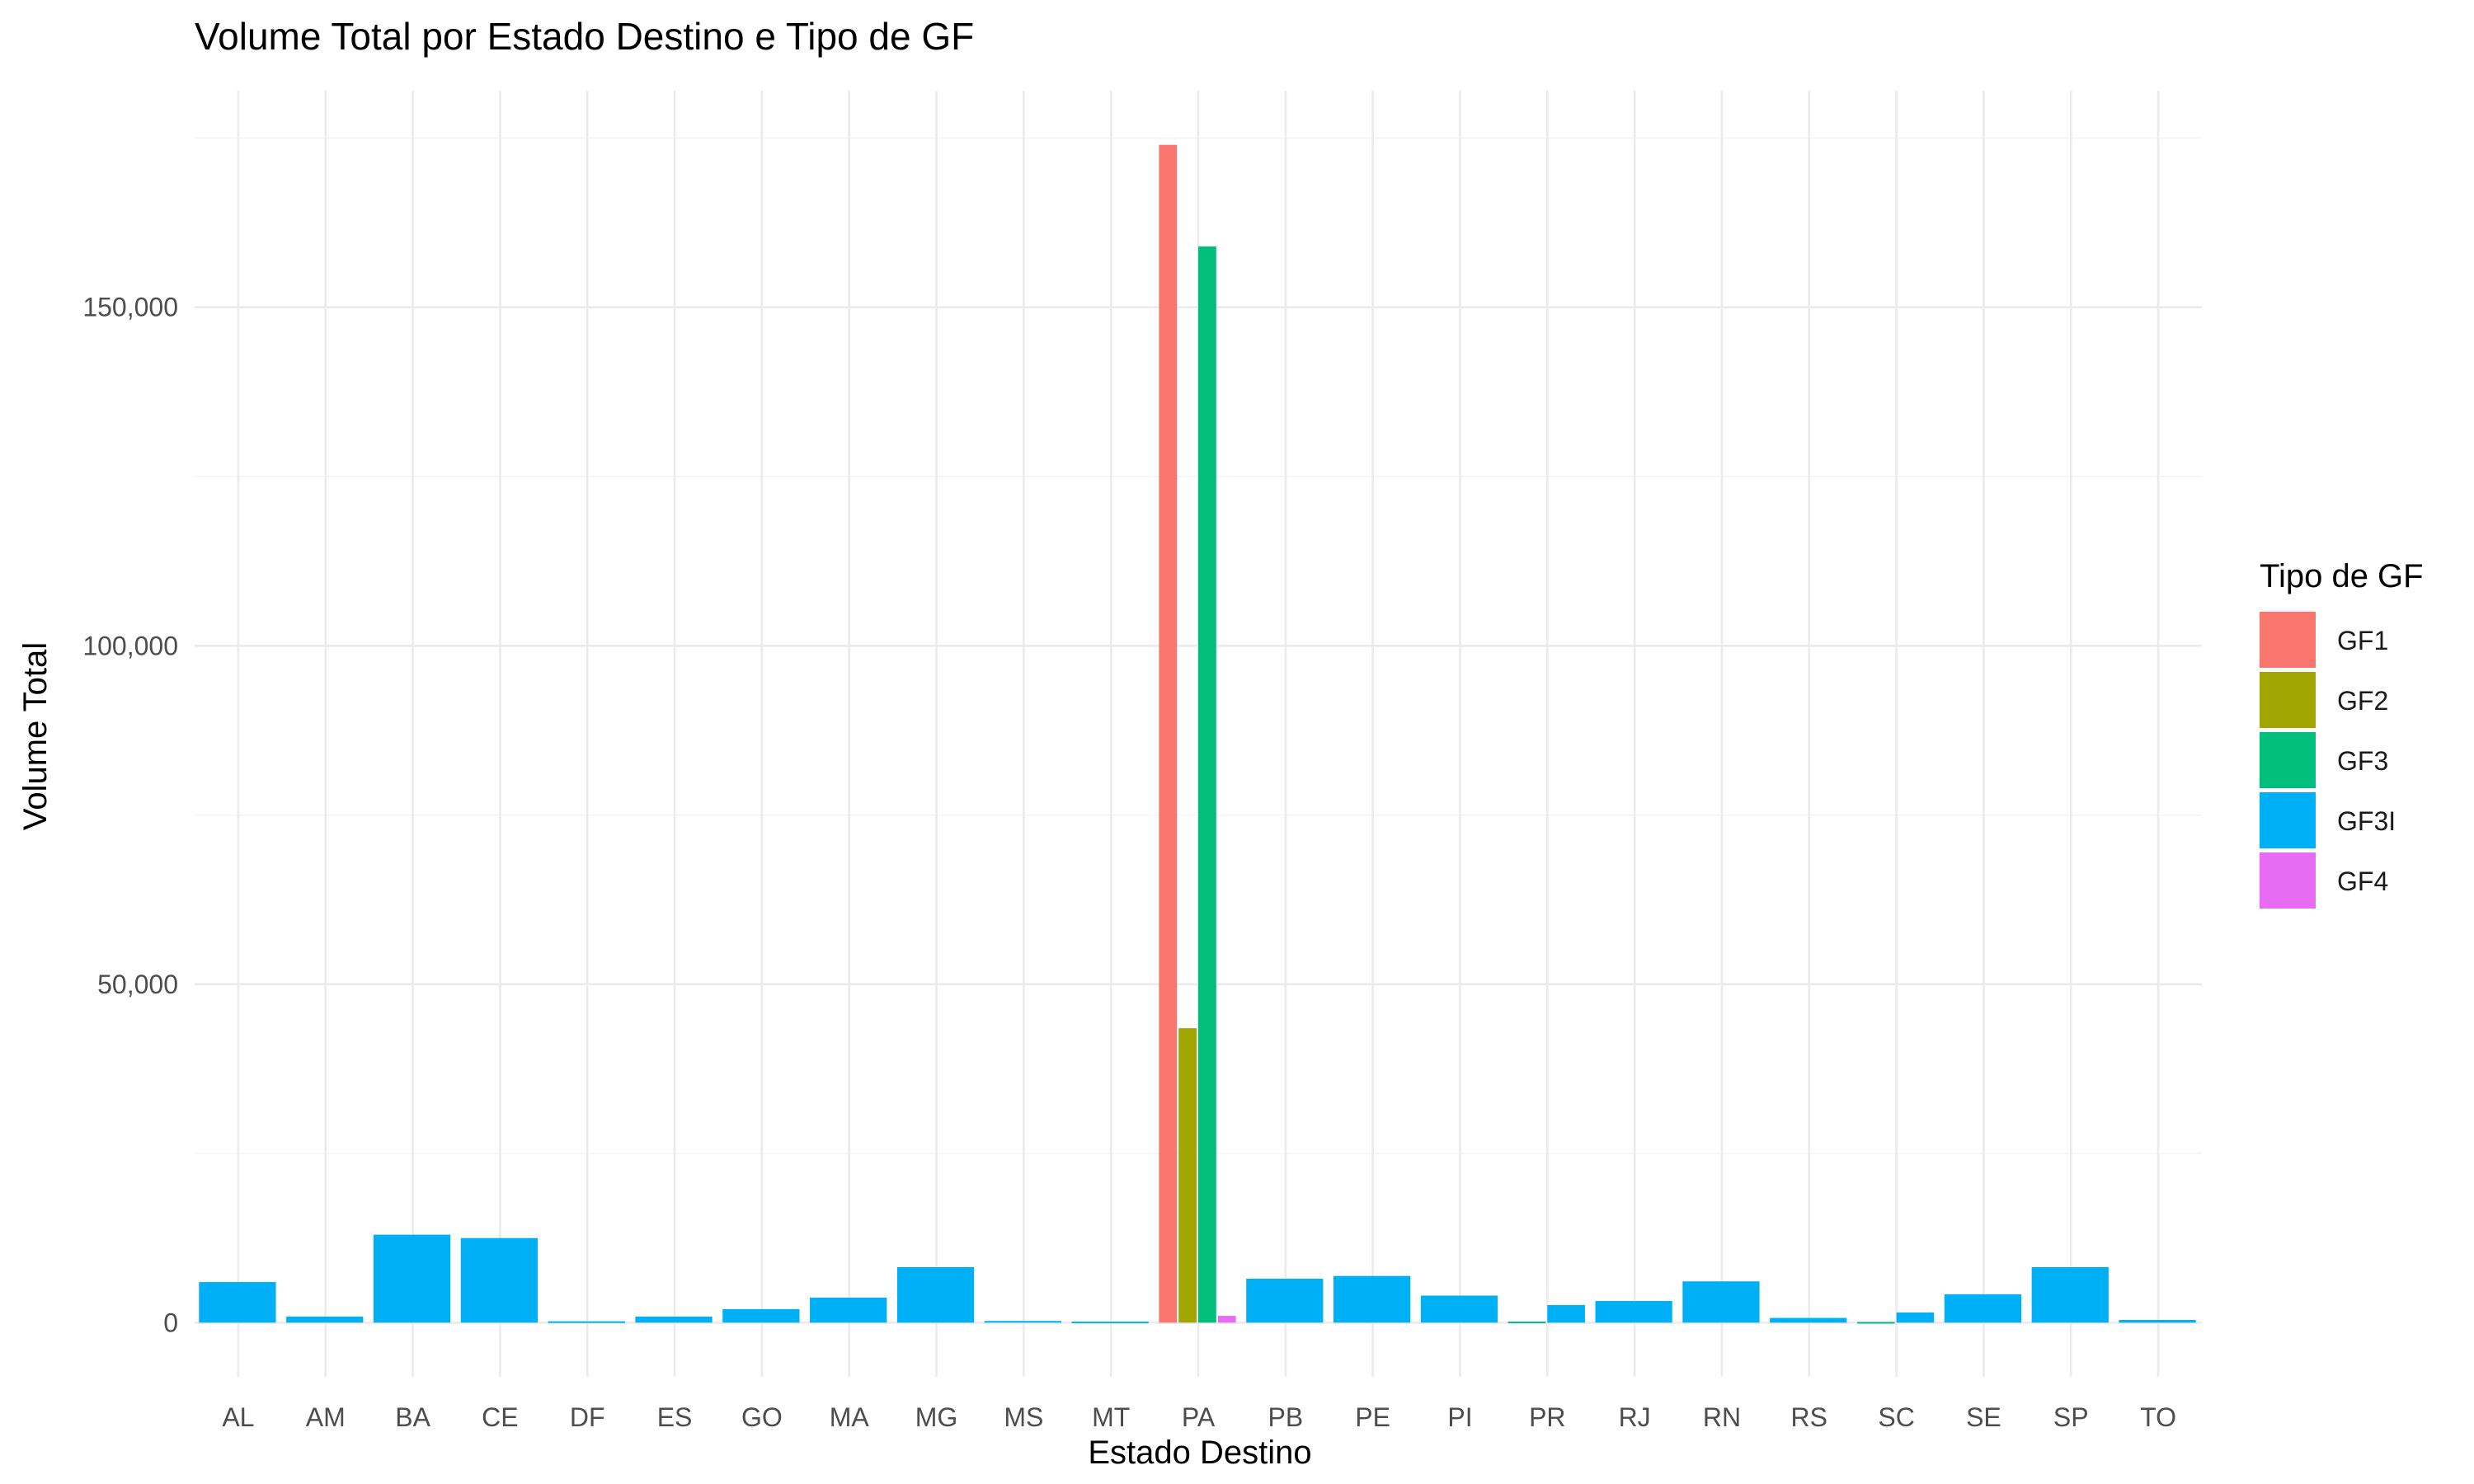 This screenshot has height=1484, width=2474. I want to click on legend: Tipo de GF GF1 GF2 GF3 GF3I GF4, so click(2342, 733).